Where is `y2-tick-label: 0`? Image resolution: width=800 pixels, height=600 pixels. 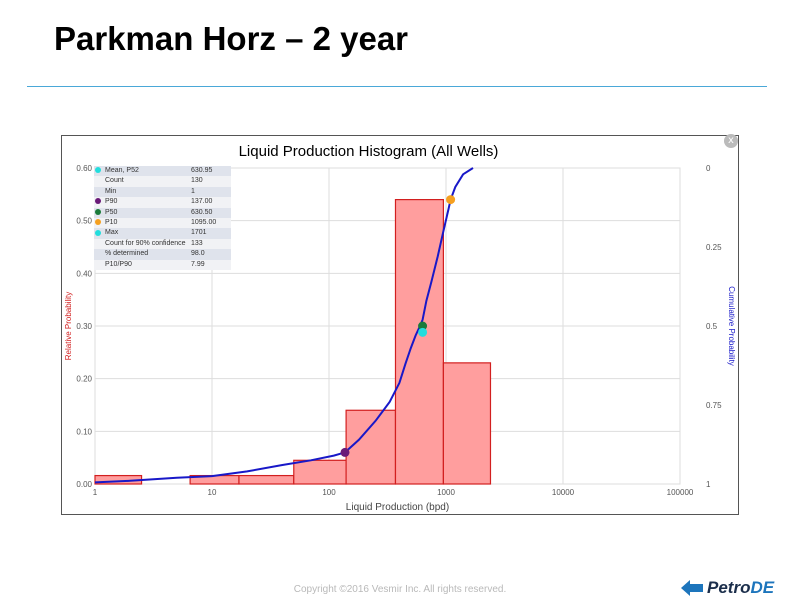 y2-tick-label: 0 is located at coordinates (708, 168).